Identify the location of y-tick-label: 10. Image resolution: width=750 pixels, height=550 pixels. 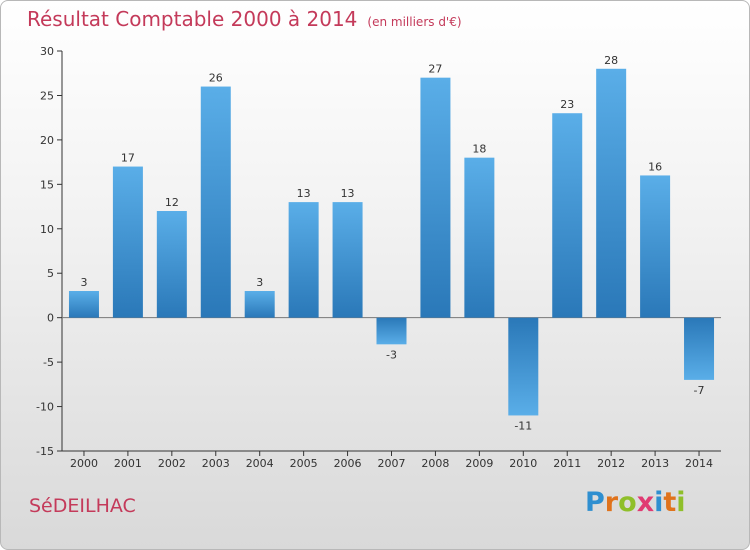
(47, 229).